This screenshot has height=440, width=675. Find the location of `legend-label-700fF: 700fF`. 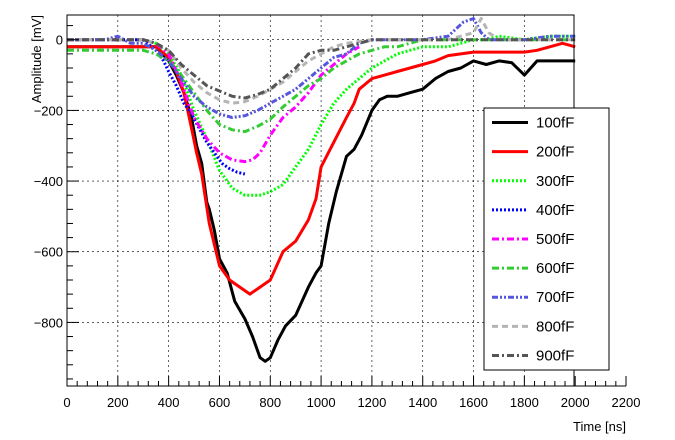

legend-label-700fF: 700fF is located at coordinates (555, 297).